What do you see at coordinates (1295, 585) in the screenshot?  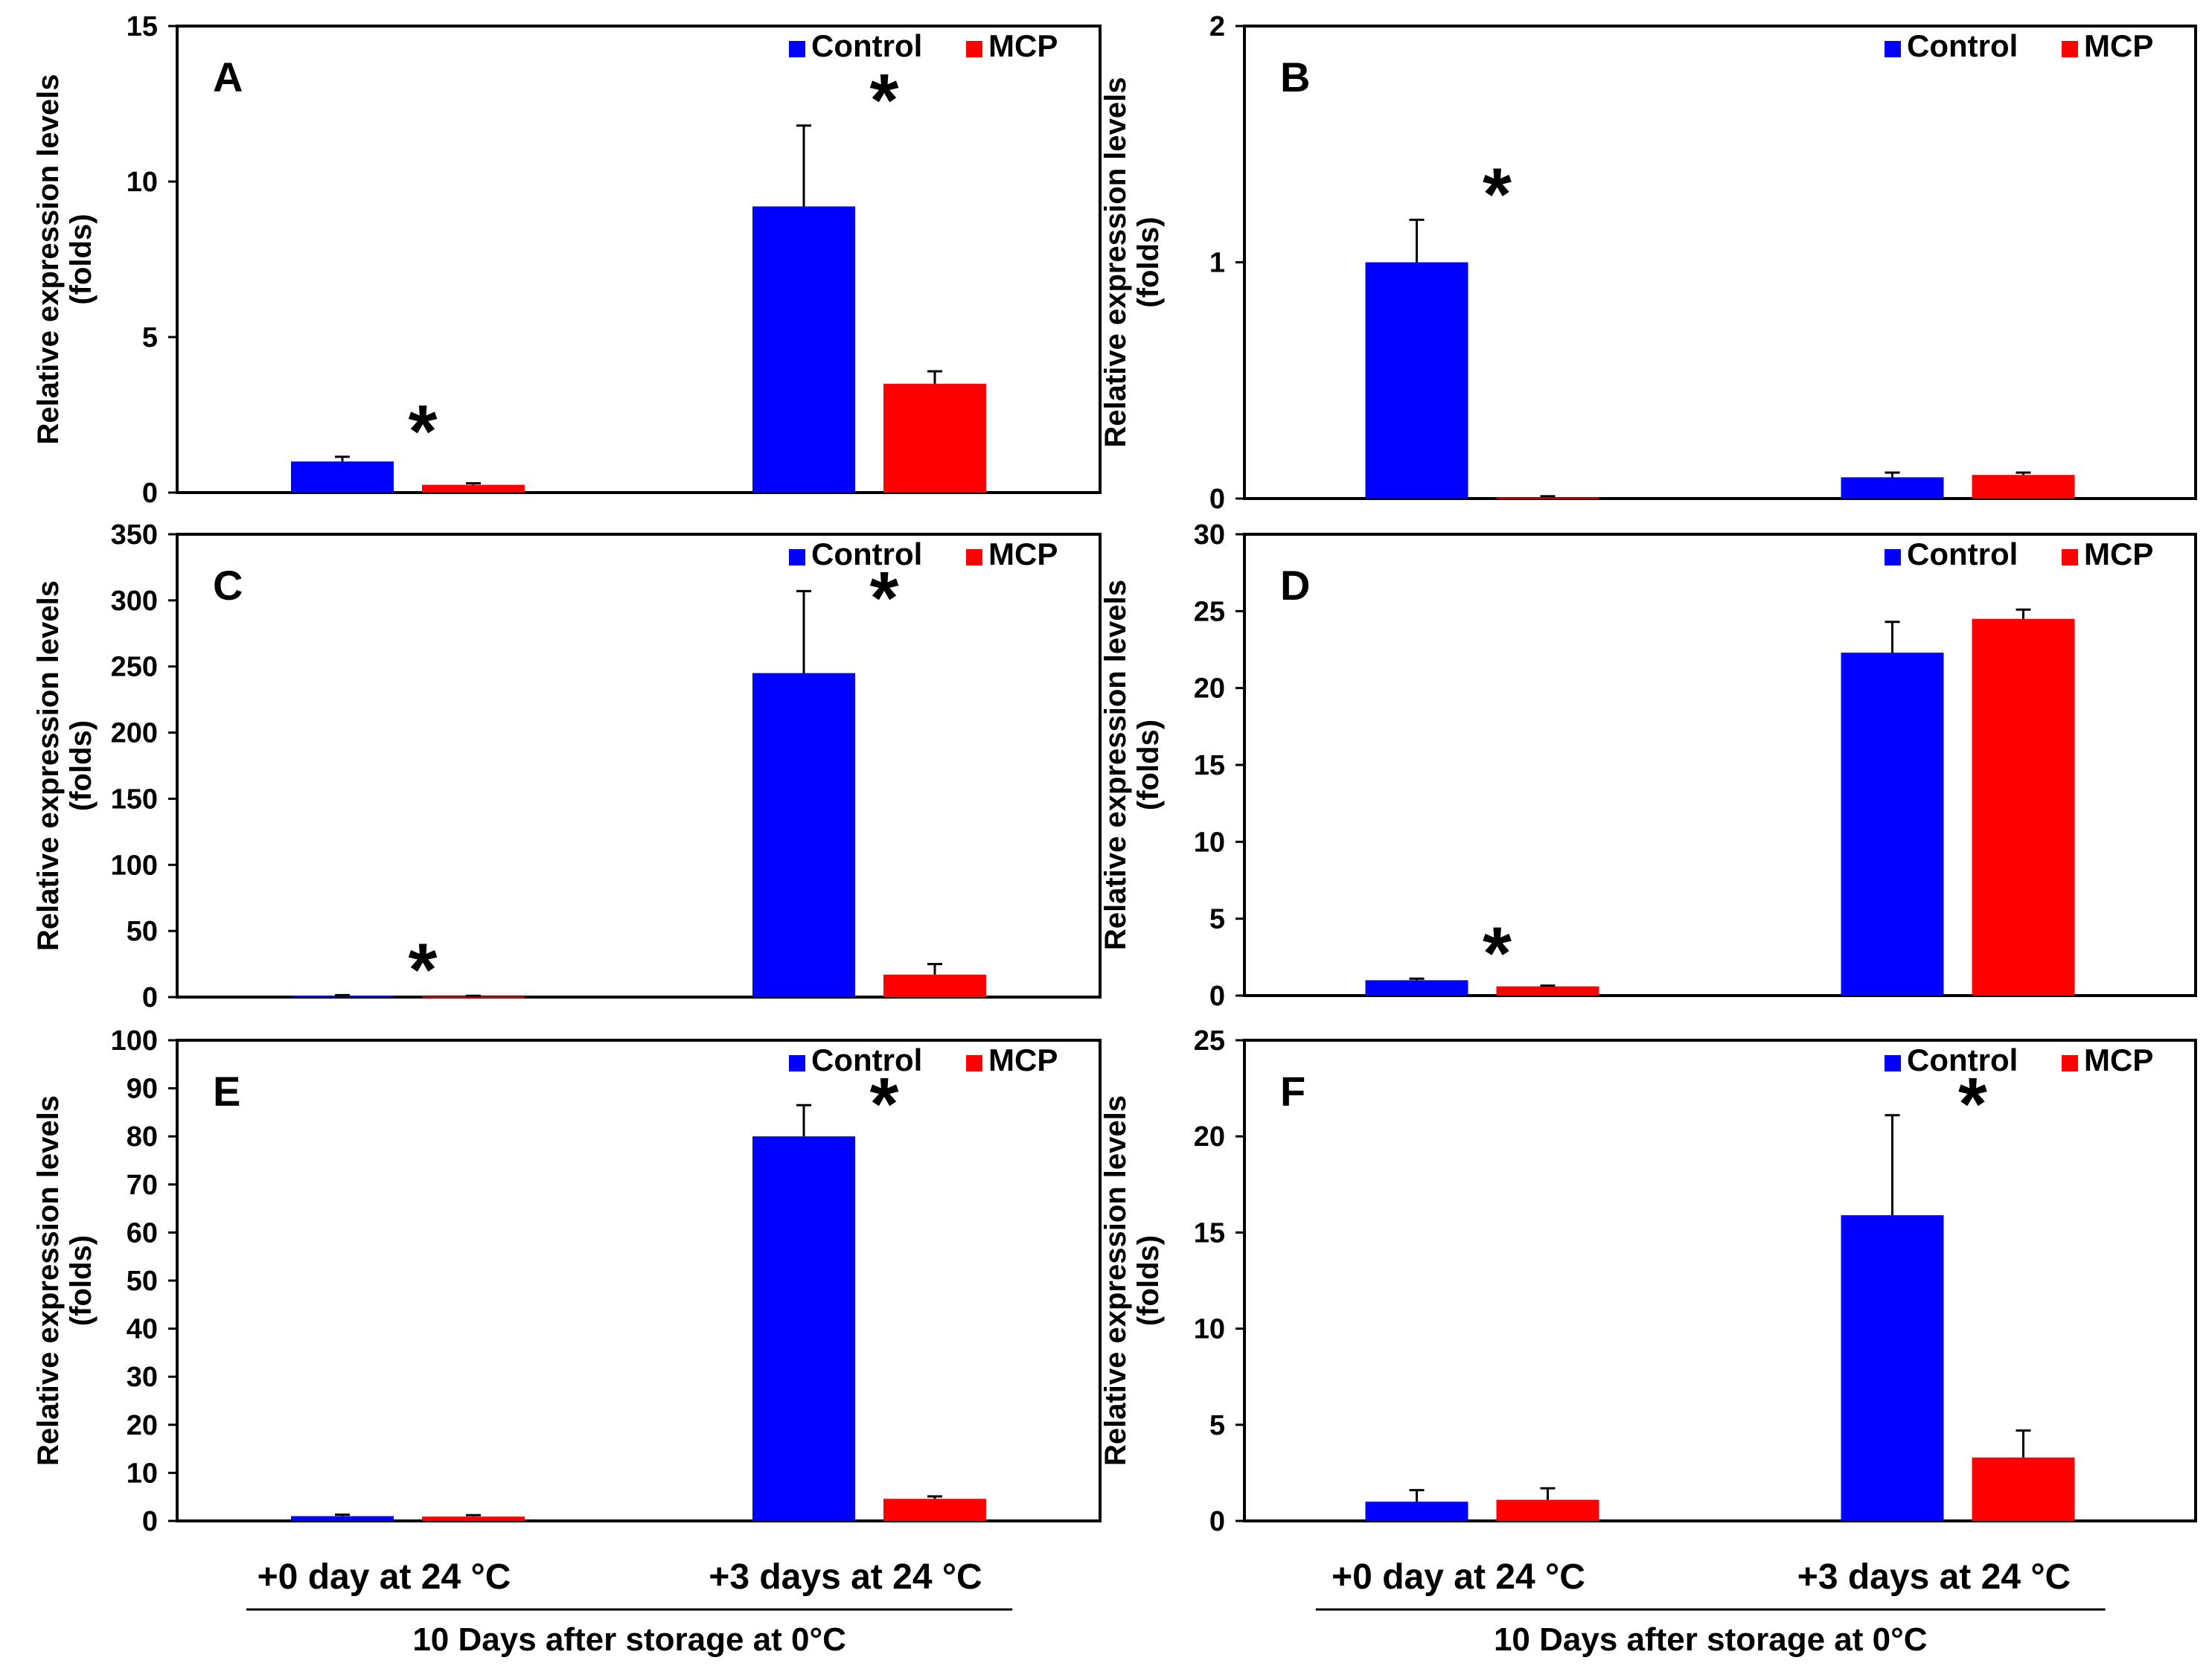 I see `panel-letter: D` at bounding box center [1295, 585].